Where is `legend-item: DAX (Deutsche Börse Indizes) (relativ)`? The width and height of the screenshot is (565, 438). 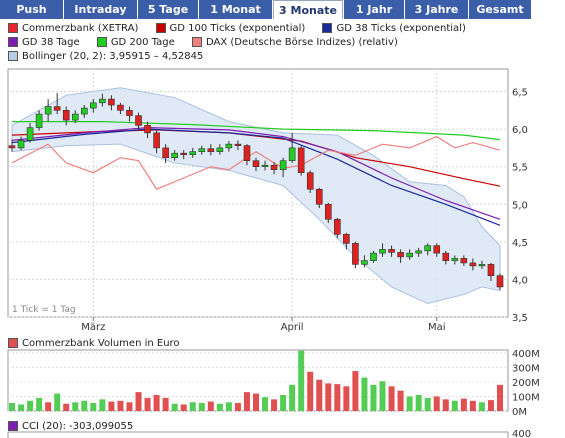
legend-item: DAX (Deutsche Börse Indizes) (relativ) is located at coordinates (294, 42).